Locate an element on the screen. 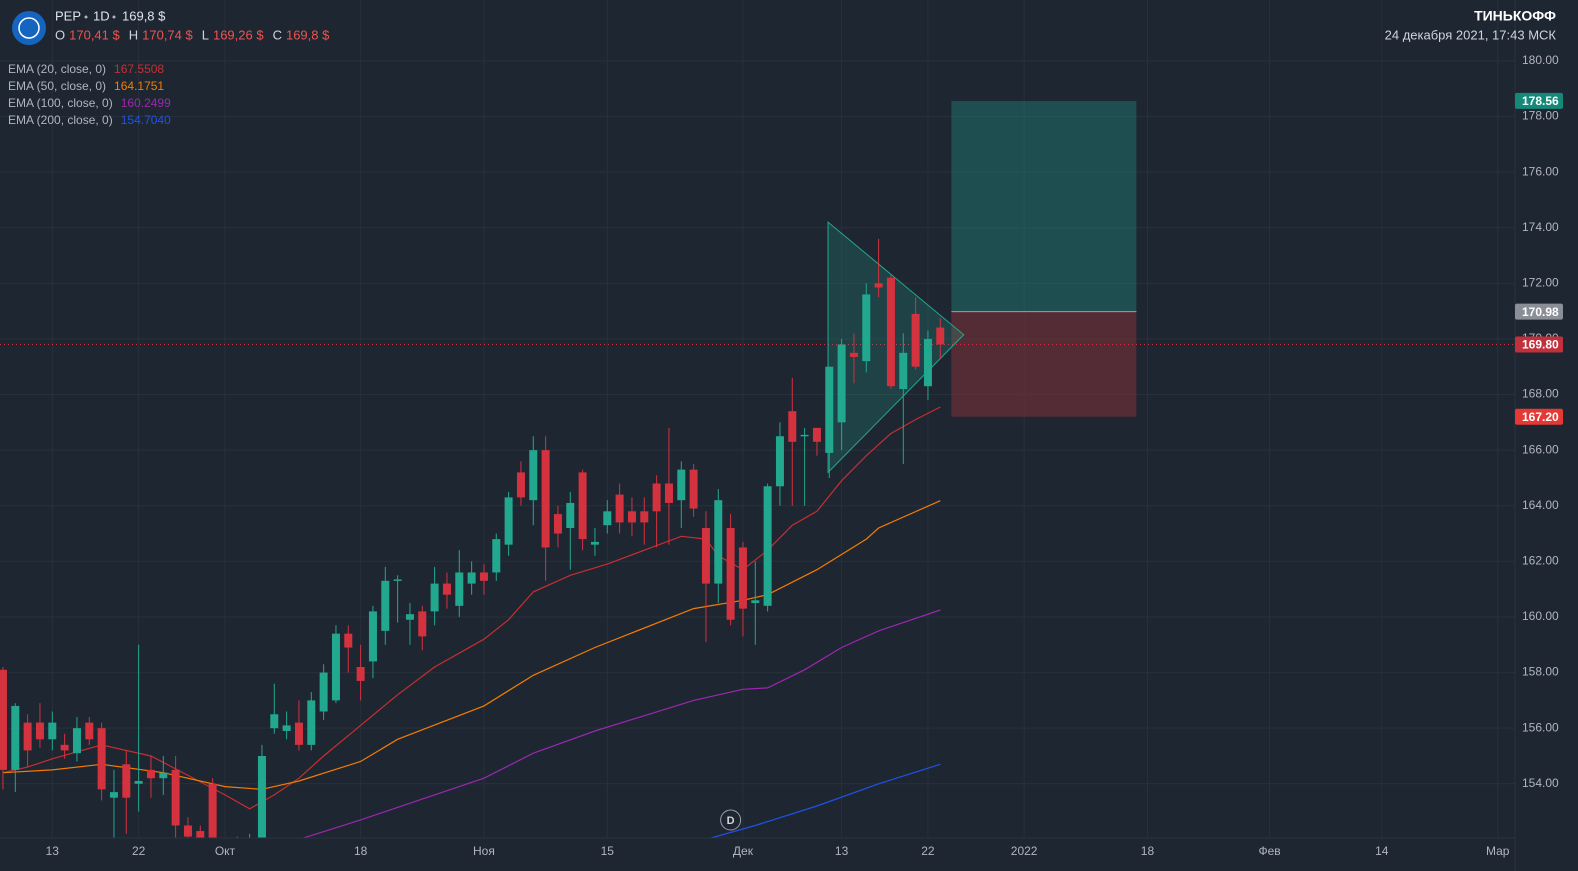  separator is located at coordinates (86, 17).